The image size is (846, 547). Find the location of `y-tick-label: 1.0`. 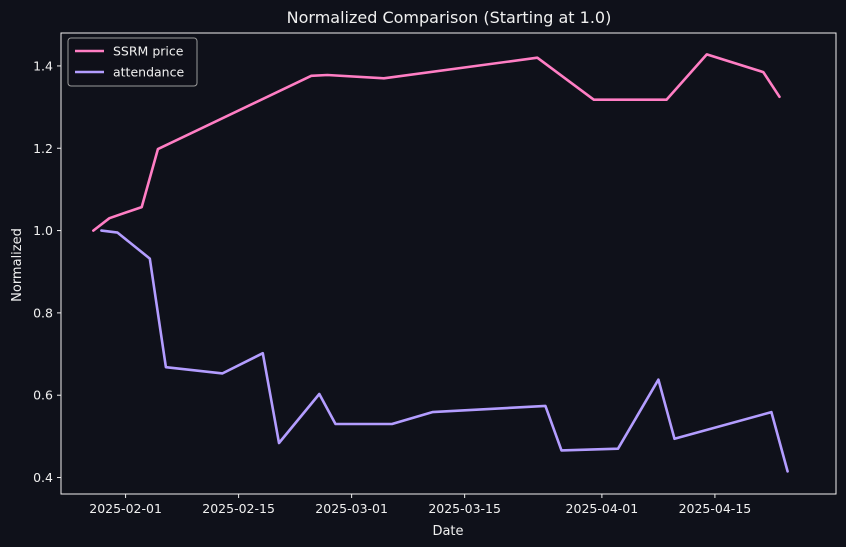

y-tick-label: 1.0 is located at coordinates (43, 230).